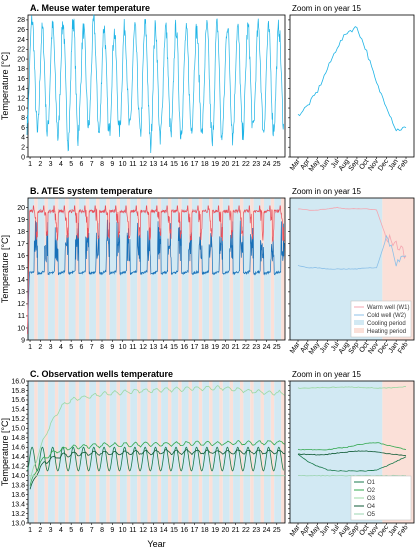 Image resolution: width=420 pixels, height=550 pixels. I want to click on y-tick-label: 26, so click(21, 30).